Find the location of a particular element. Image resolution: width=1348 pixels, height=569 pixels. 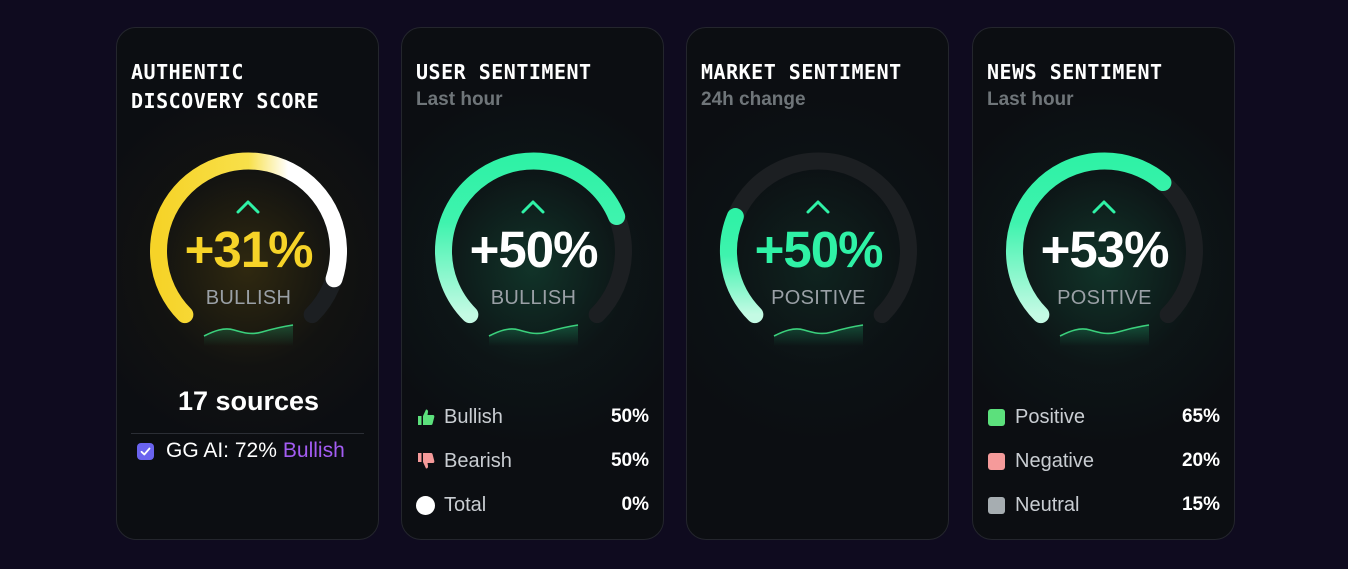

legend-label: Bullish is located at coordinates (473, 416).